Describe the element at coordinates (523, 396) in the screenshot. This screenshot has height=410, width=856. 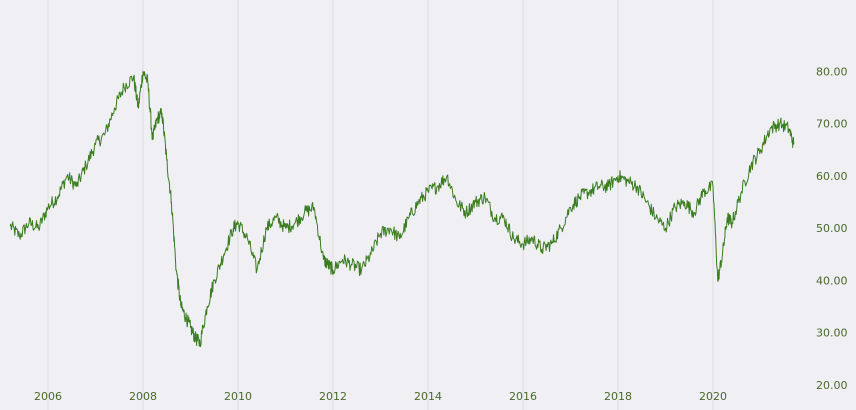
I see `x-tick-label: 2016` at that location.